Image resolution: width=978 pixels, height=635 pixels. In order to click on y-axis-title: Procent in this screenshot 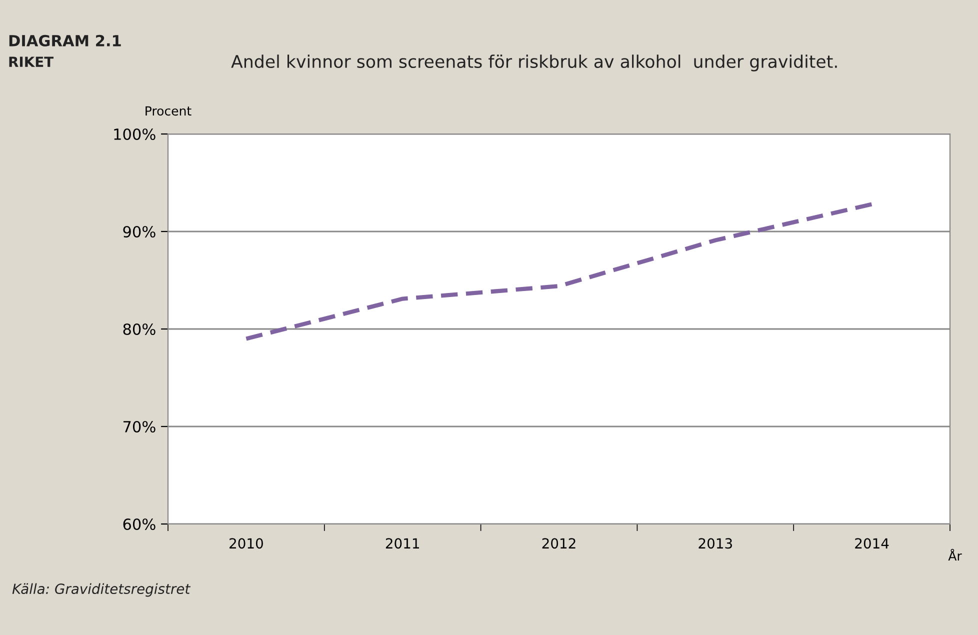, I will do `click(169, 111)`.